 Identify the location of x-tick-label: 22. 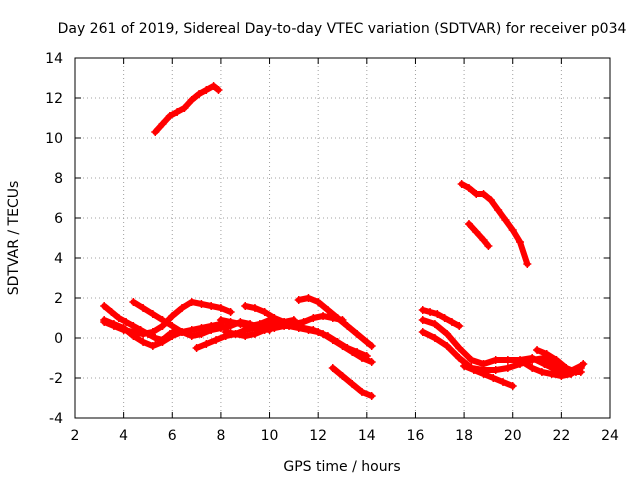
(561, 436).